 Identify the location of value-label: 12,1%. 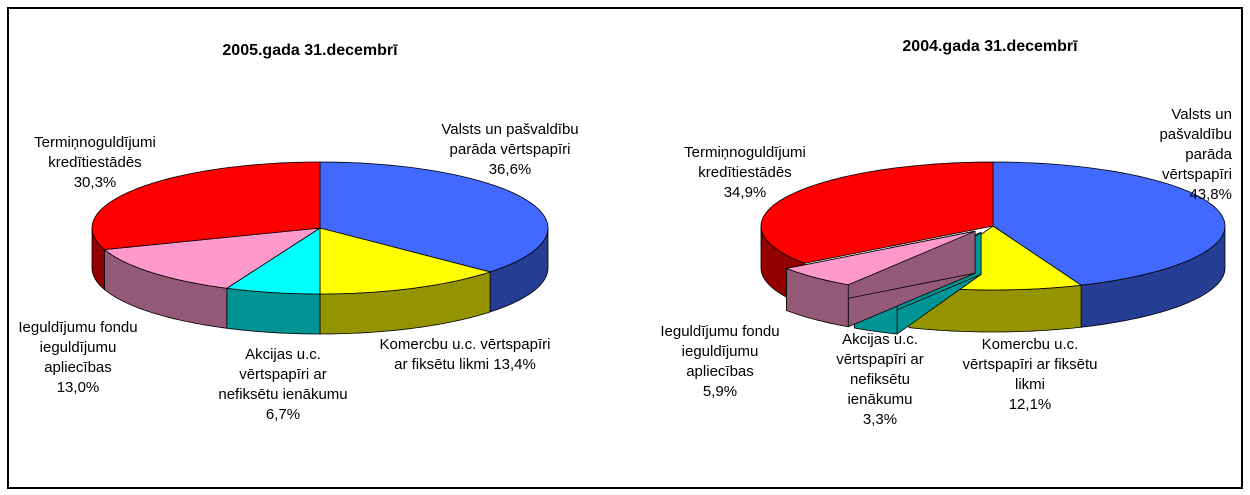
(1030, 404).